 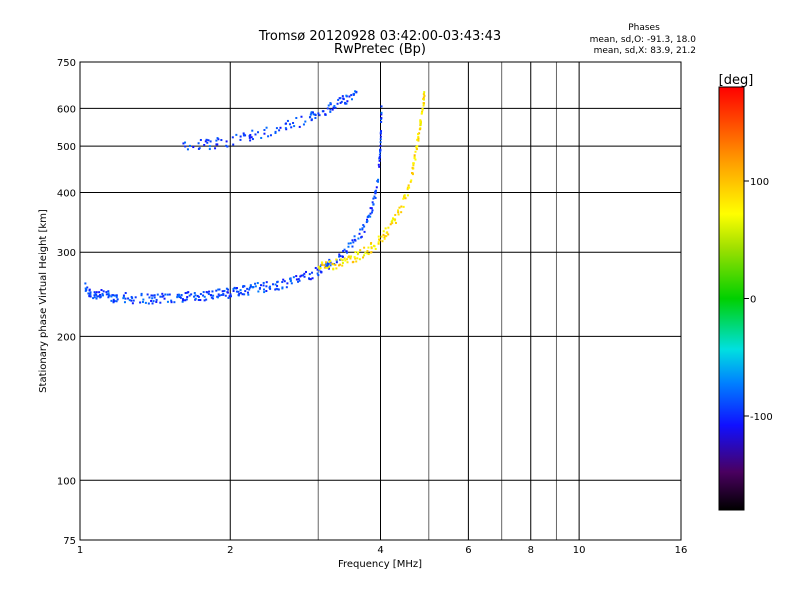 I want to click on colorbar-tick-label: 100, so click(x=759, y=182).